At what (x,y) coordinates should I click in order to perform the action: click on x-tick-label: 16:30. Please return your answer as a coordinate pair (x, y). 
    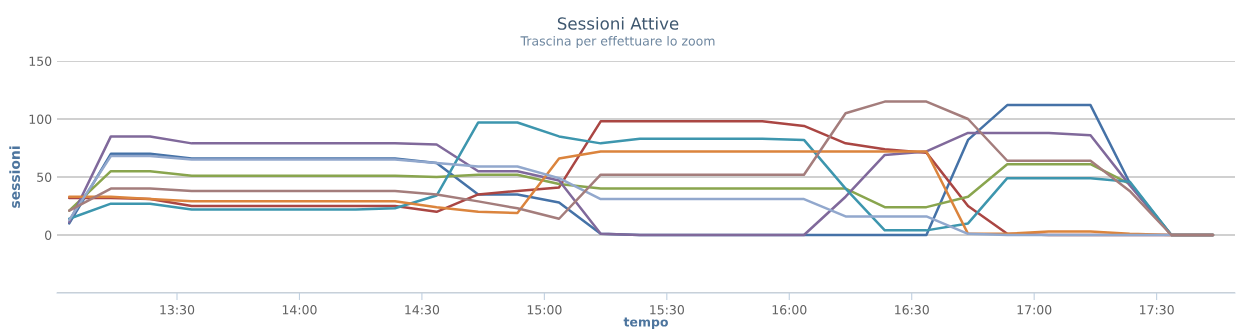
    Looking at the image, I should click on (912, 310).